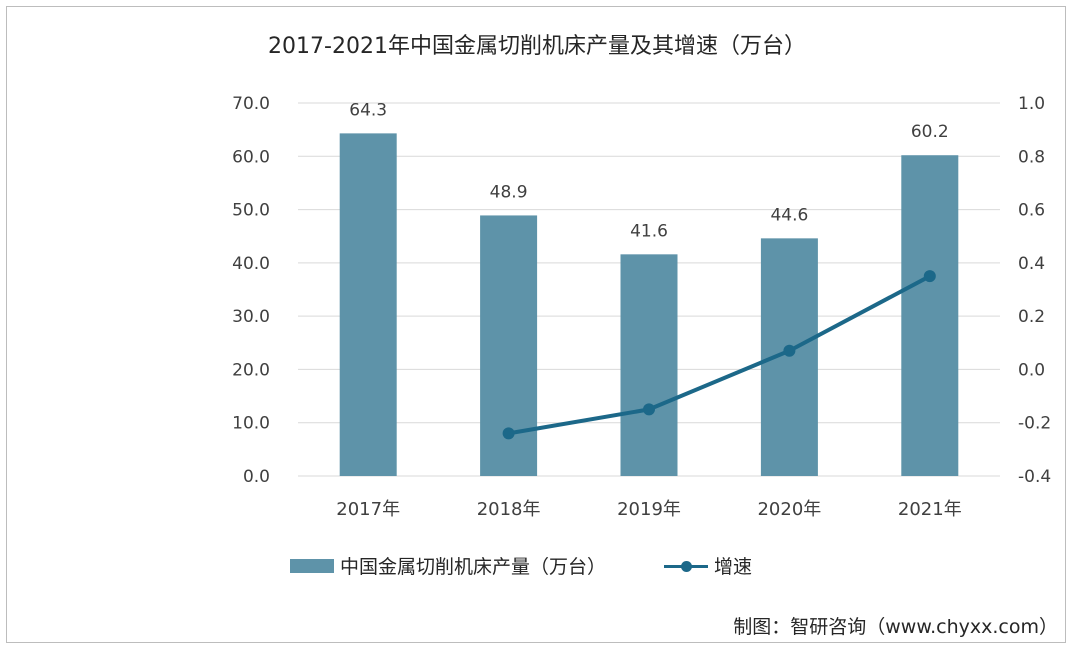 The width and height of the screenshot is (1074, 651). Describe the element at coordinates (251, 370) in the screenshot. I see `y-left-tick-label: 20.0` at that location.